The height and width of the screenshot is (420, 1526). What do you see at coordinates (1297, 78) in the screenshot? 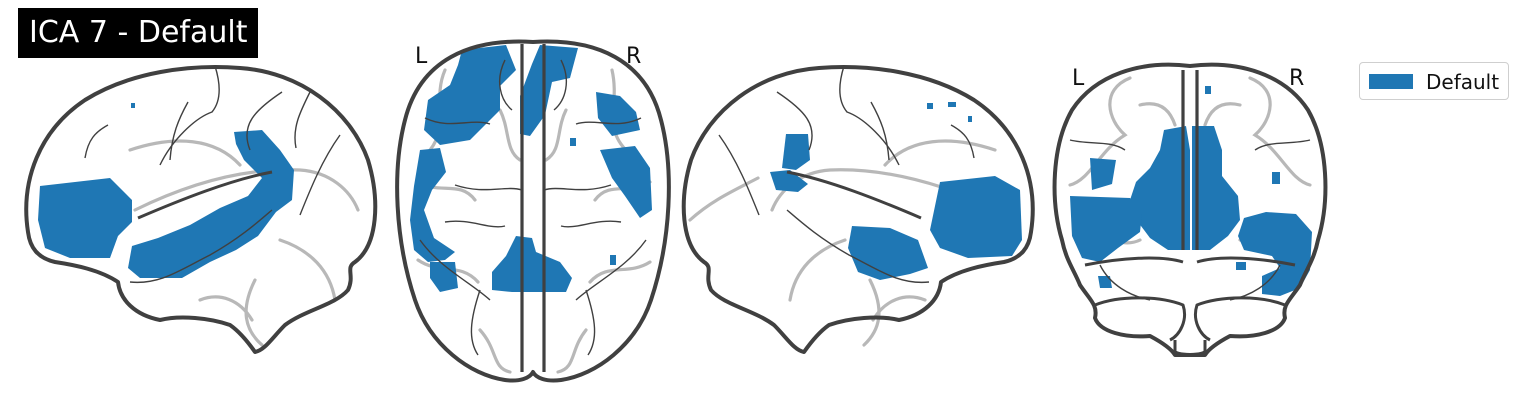
I see `coronal-right-label: R` at bounding box center [1297, 78].